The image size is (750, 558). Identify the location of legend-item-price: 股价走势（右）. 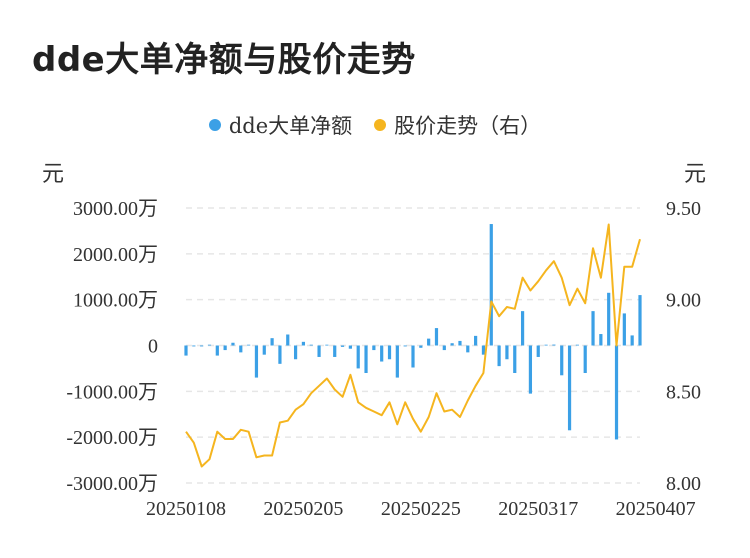
(457, 125).